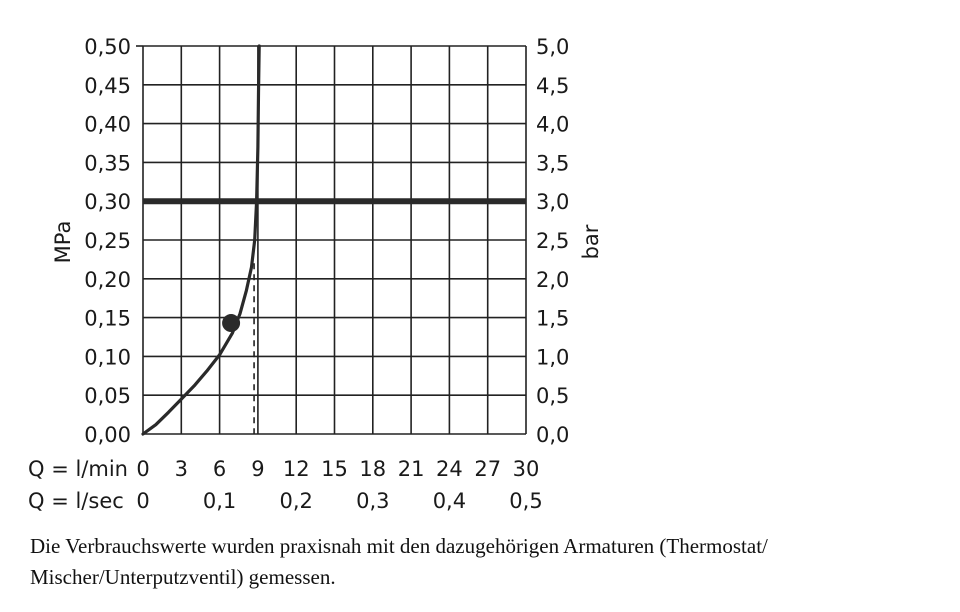 This screenshot has height=612, width=960. I want to click on left-tick-label: 0,40, so click(107, 125).